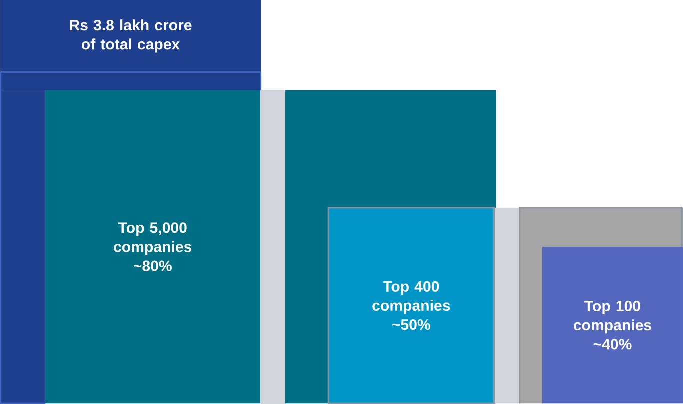 The width and height of the screenshot is (683, 404). Describe the element at coordinates (131, 36) in the screenshot. I see `text: Rs 3.8 lakh crore of total capex` at that location.